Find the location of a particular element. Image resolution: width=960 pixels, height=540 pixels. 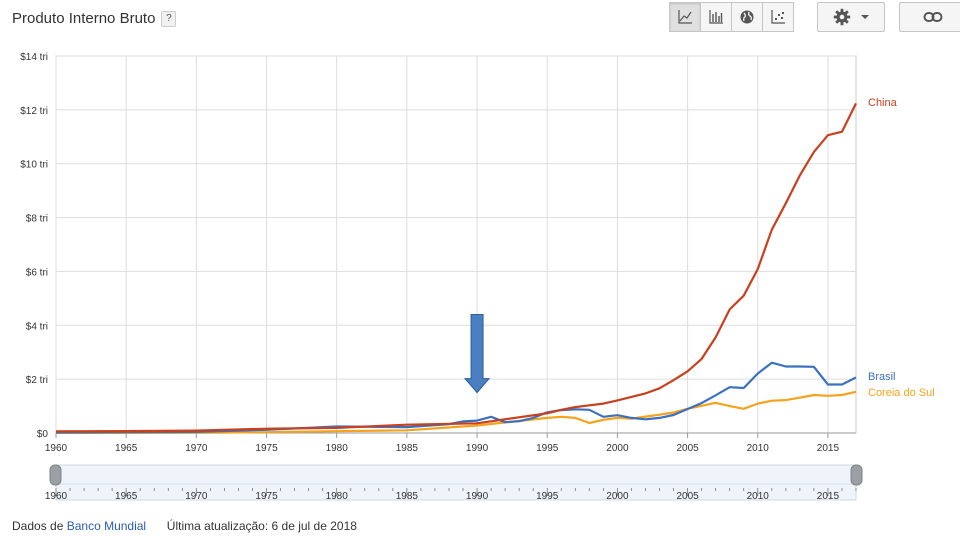

y-tick-label: $6 tri is located at coordinates (37, 272).